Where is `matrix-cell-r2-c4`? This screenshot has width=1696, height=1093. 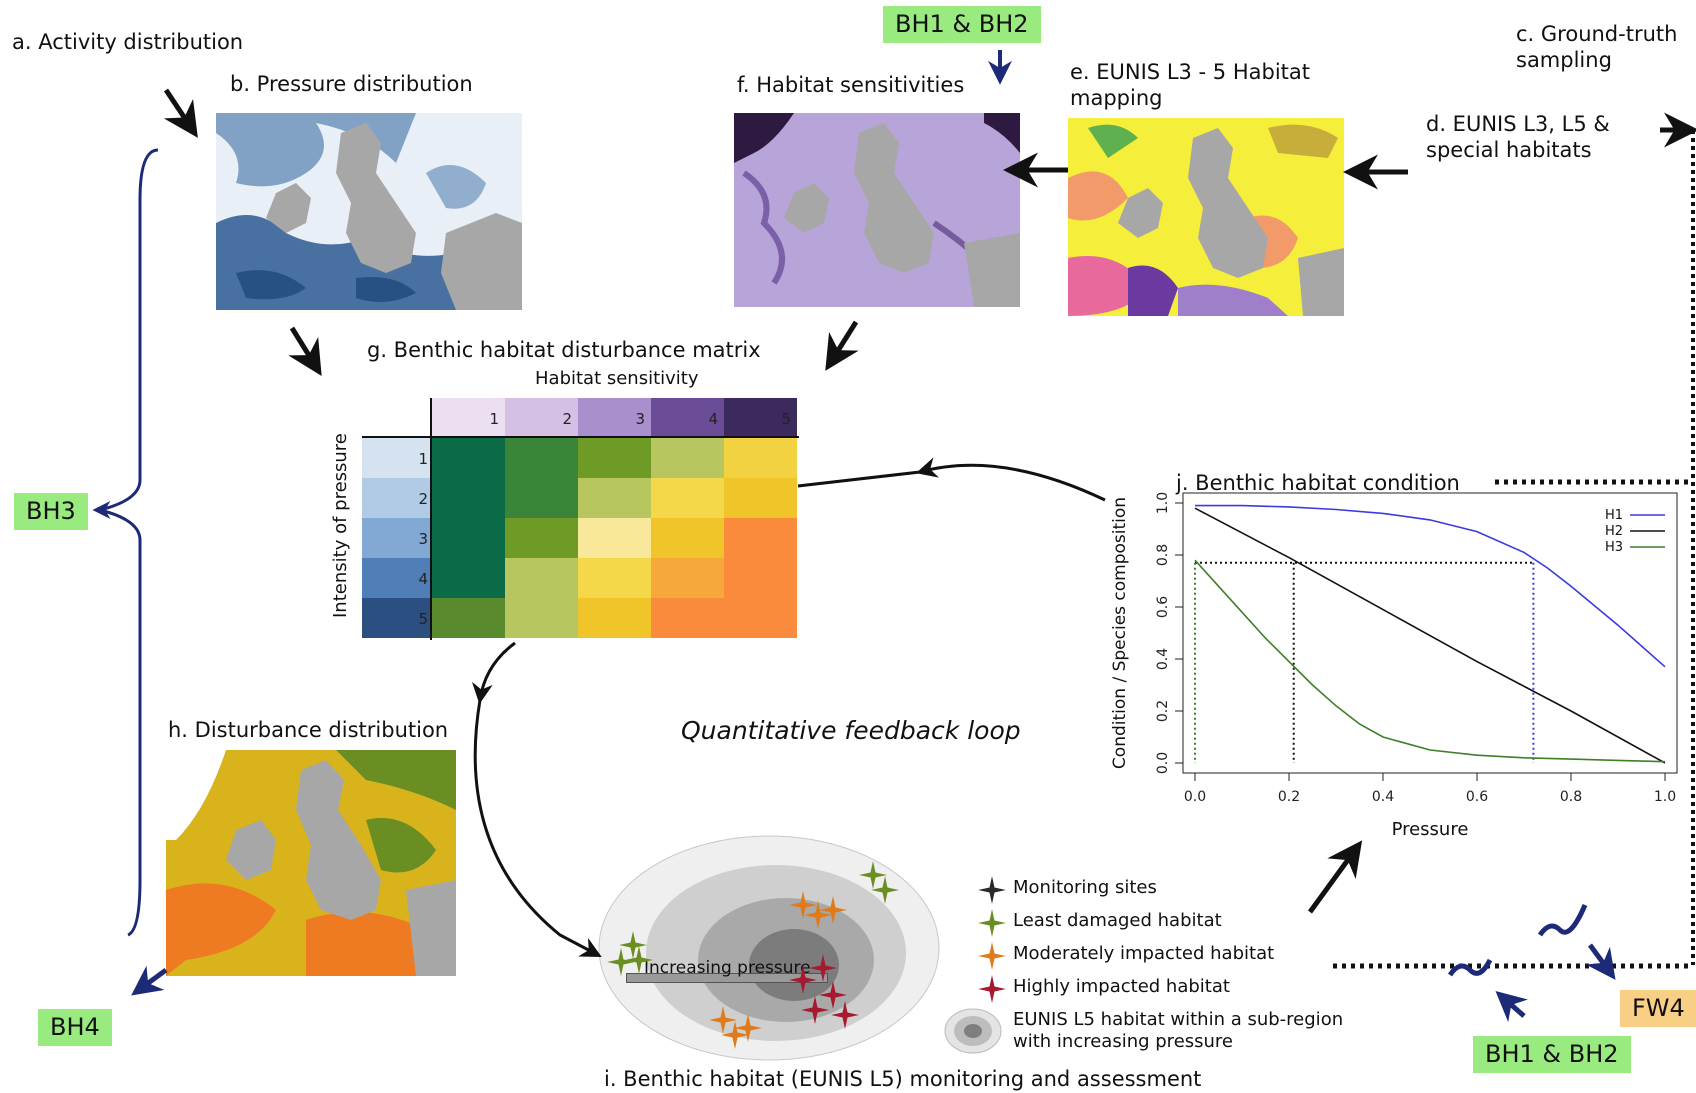 matrix-cell-r2-c4 is located at coordinates (687, 498).